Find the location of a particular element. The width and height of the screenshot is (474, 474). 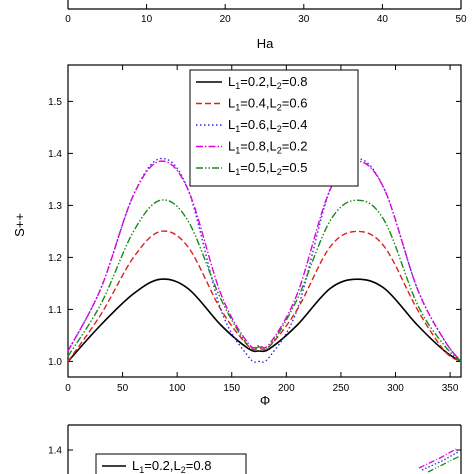

legend-label: L1=0.6,L2=0.4 is located at coordinates (267, 125).